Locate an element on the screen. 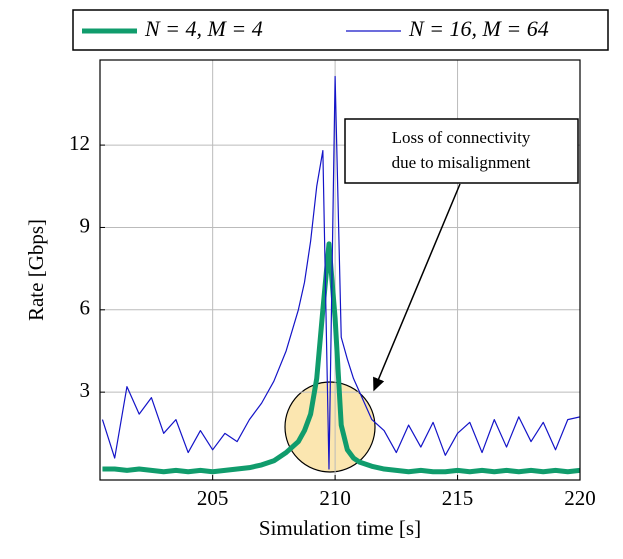 This screenshot has height=559, width=623. annotation-line: Loss of connectivity is located at coordinates (461, 137).